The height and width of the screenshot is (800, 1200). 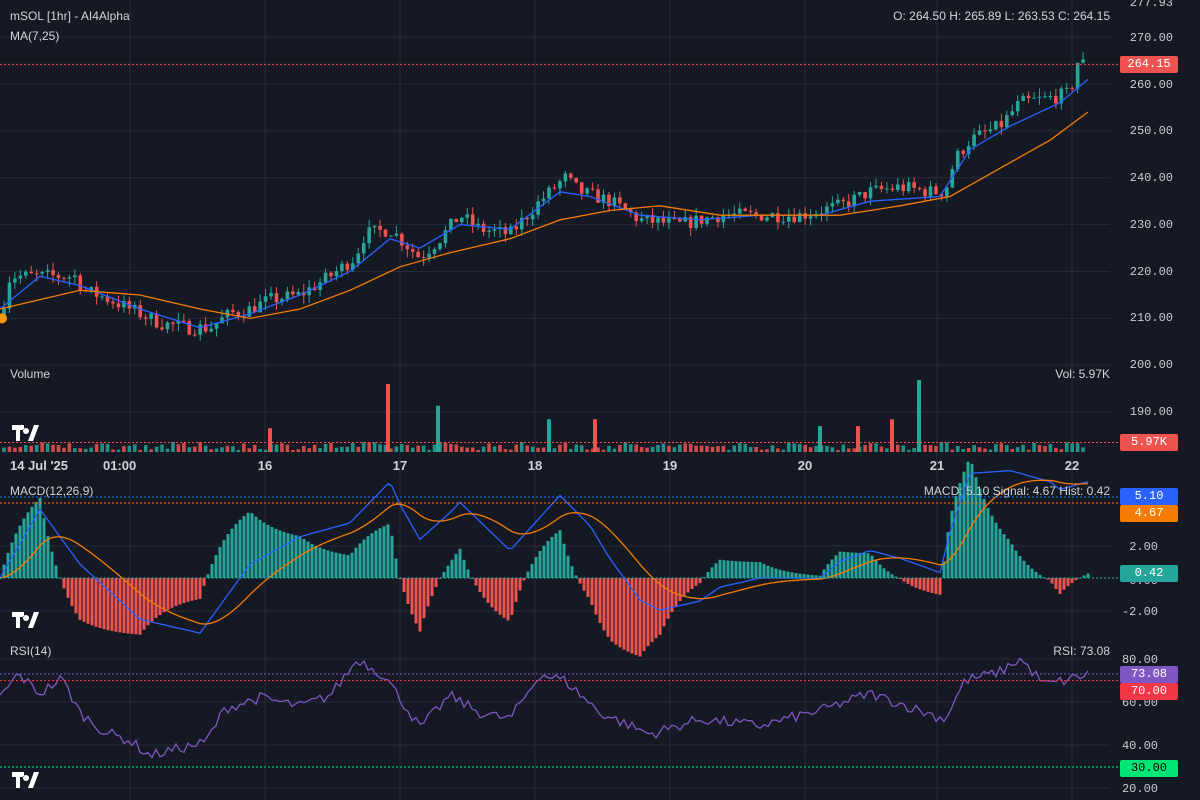 I want to click on volume-spike-bar, so click(x=858, y=439).